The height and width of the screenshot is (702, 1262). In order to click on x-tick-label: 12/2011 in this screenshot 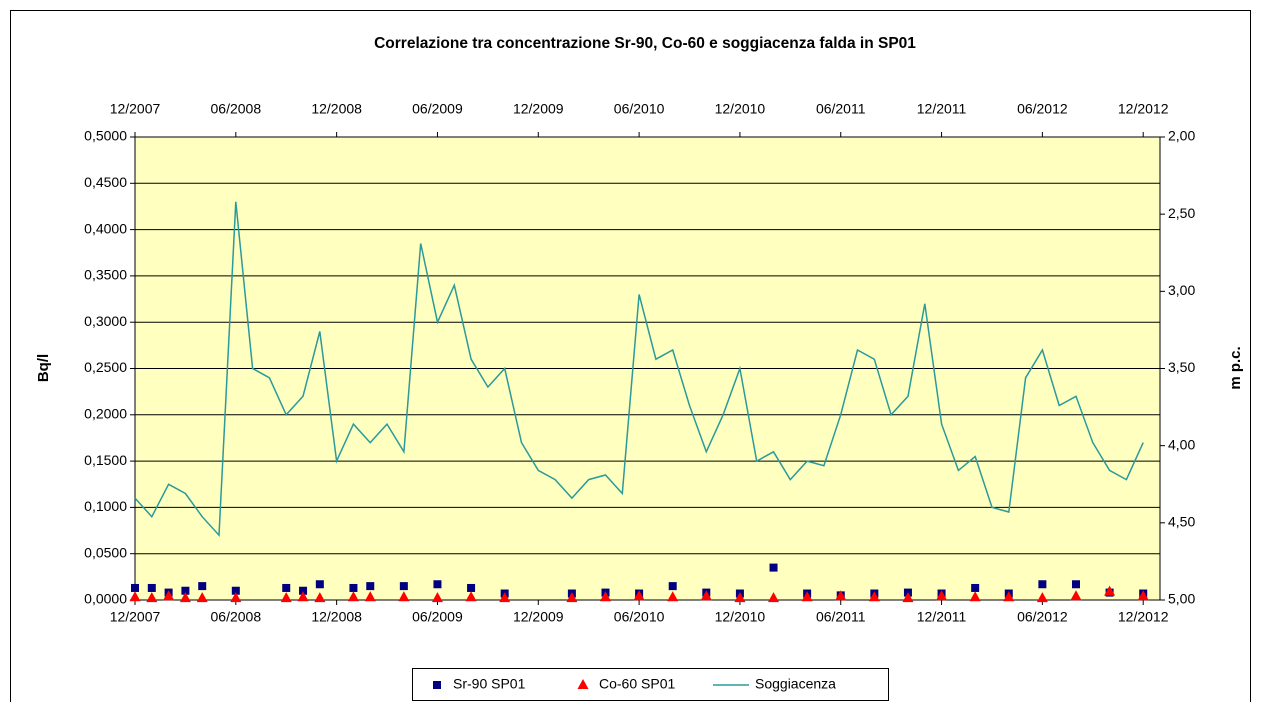, I will do `click(942, 617)`.